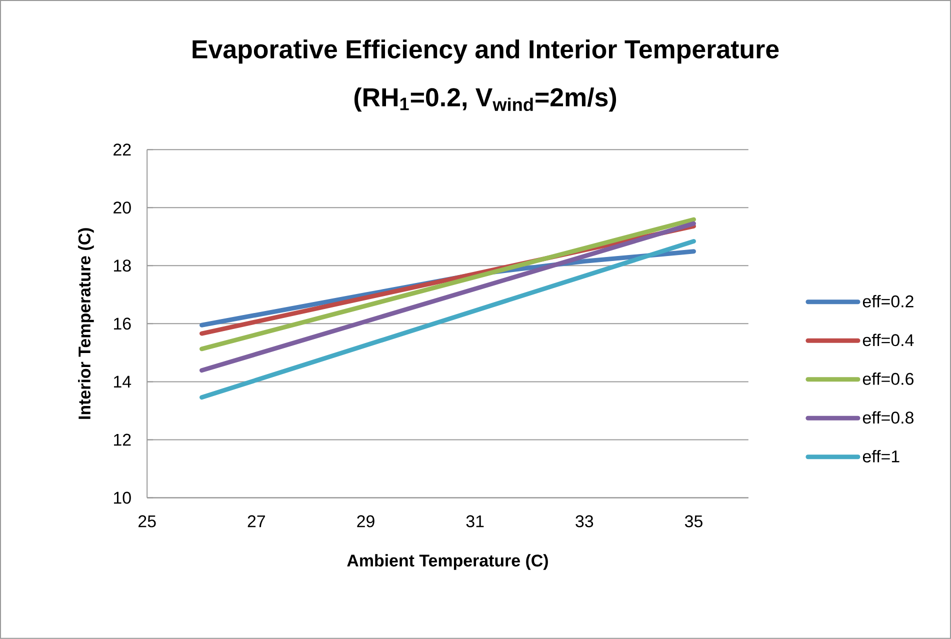 The image size is (951, 639). Describe the element at coordinates (888, 417) in the screenshot. I see `legend-label: eff=0.8` at that location.